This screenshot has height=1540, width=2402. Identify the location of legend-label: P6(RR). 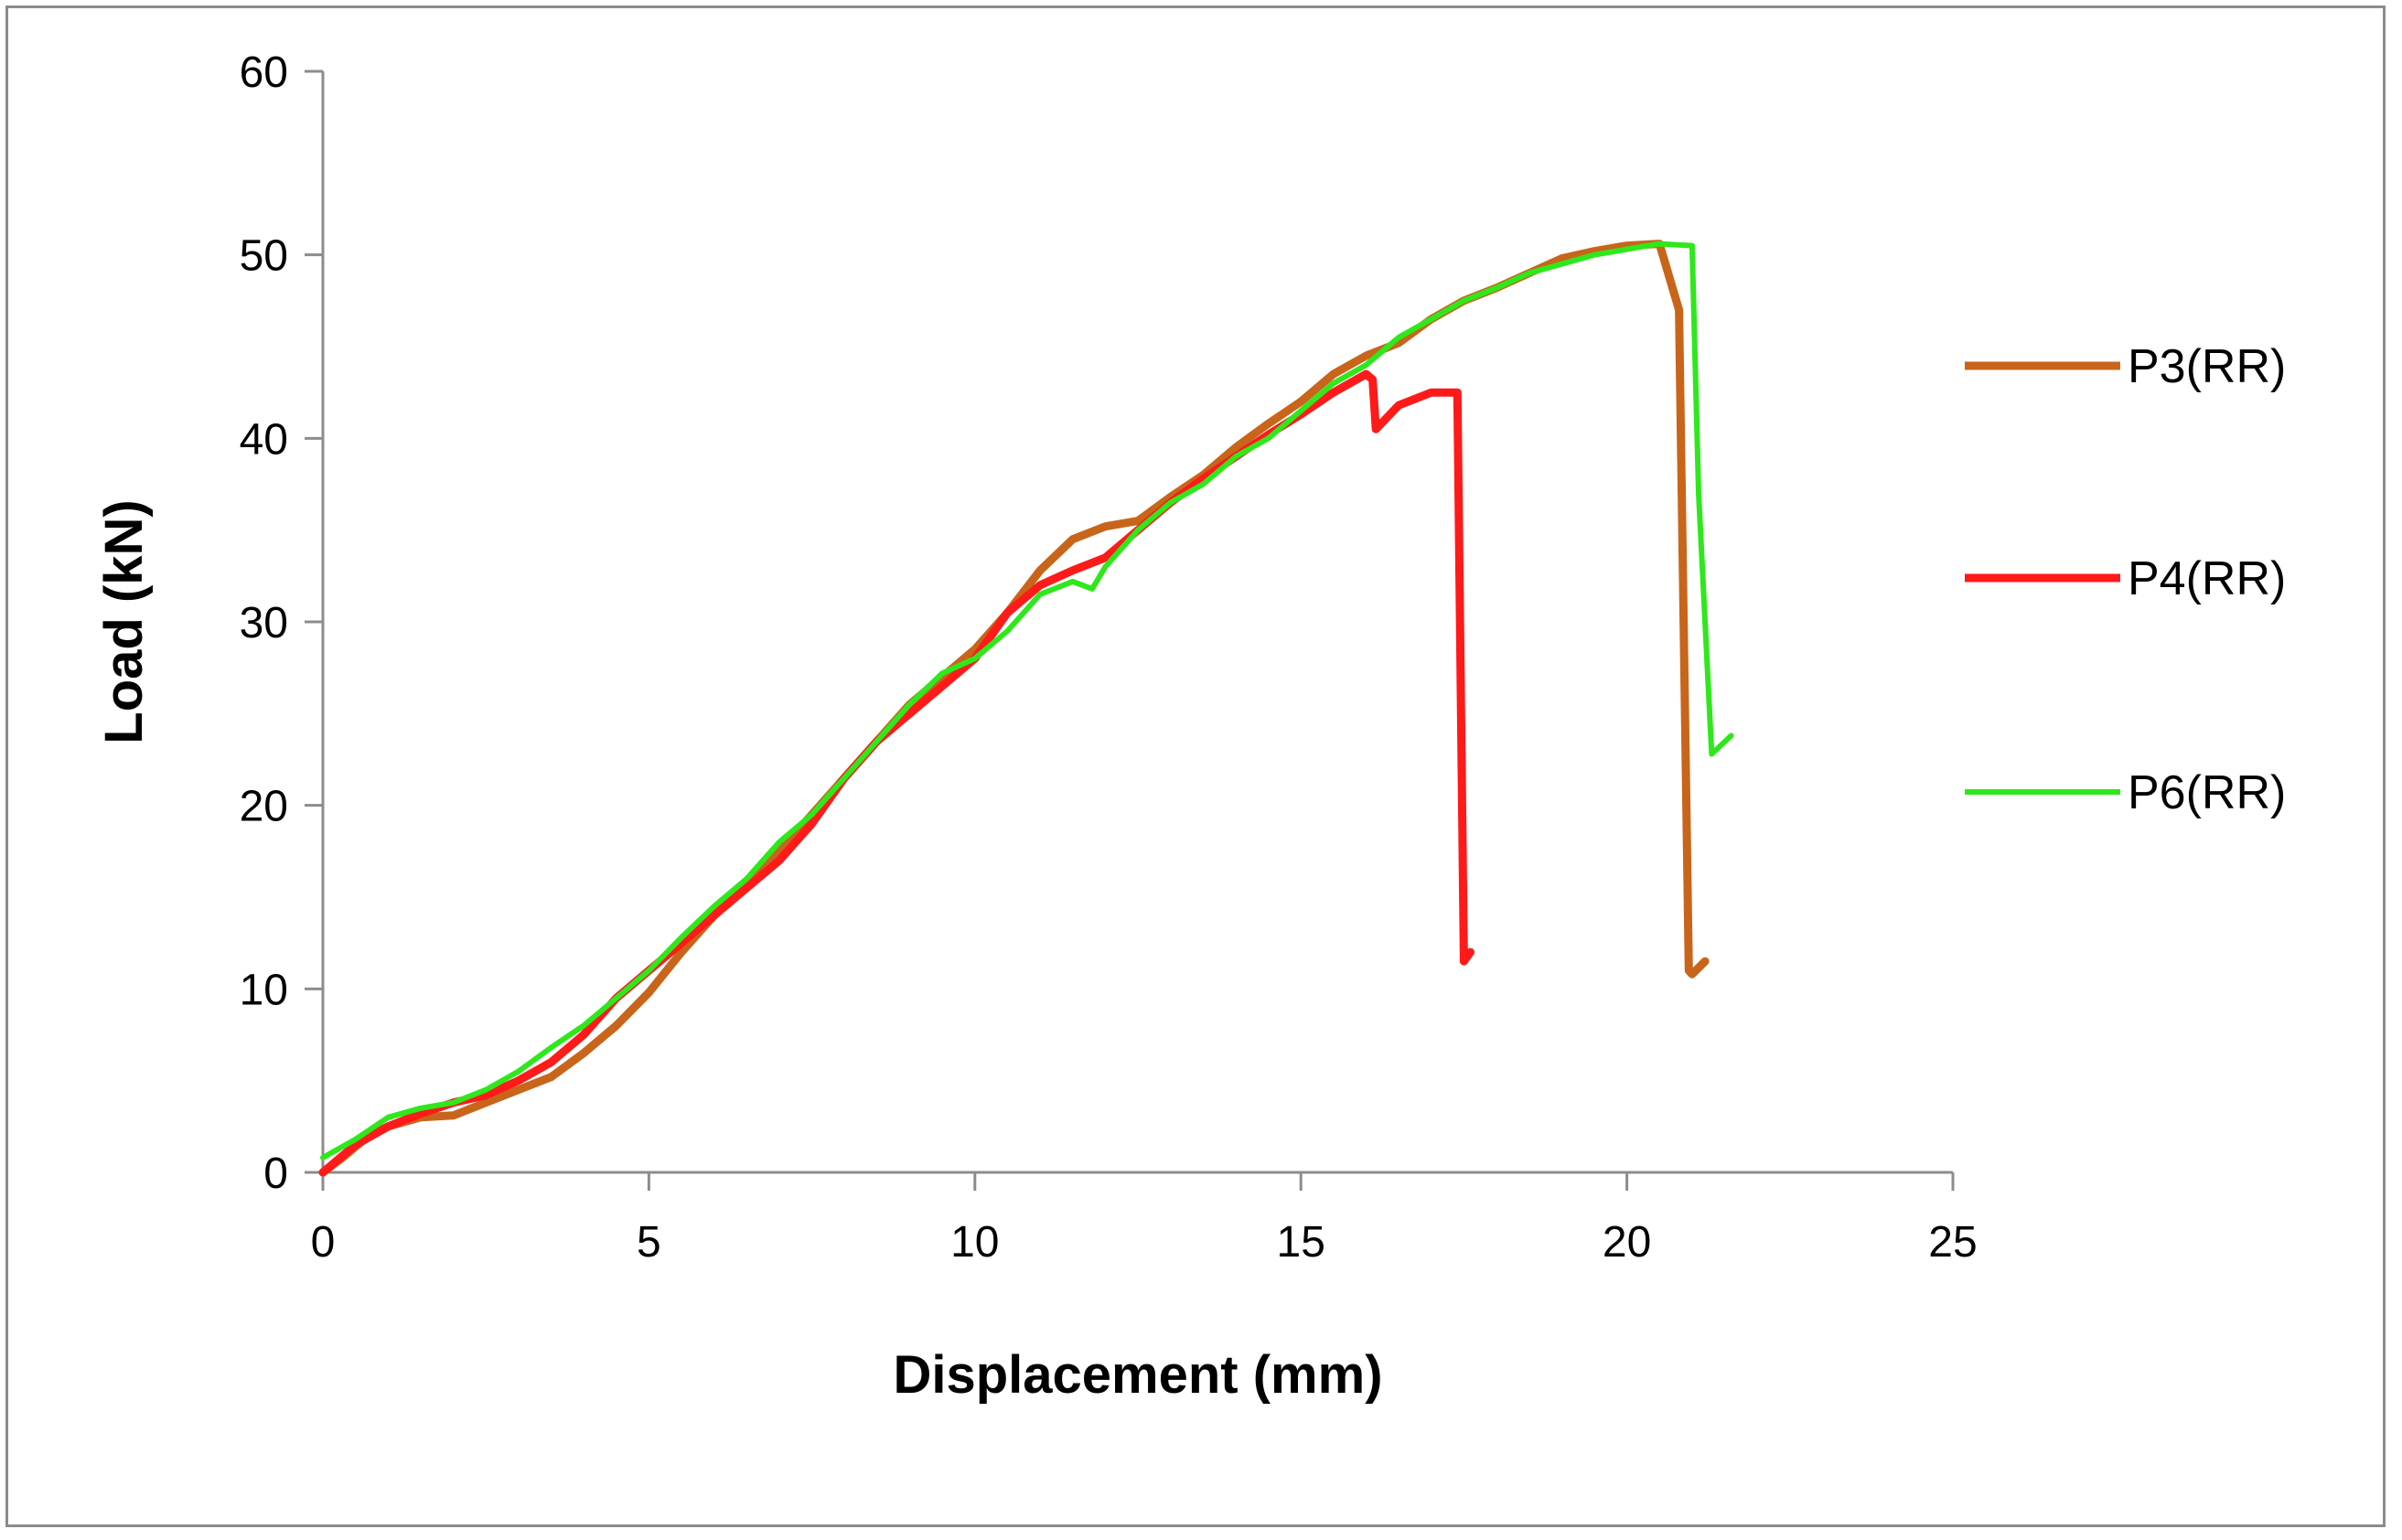
(2207, 792).